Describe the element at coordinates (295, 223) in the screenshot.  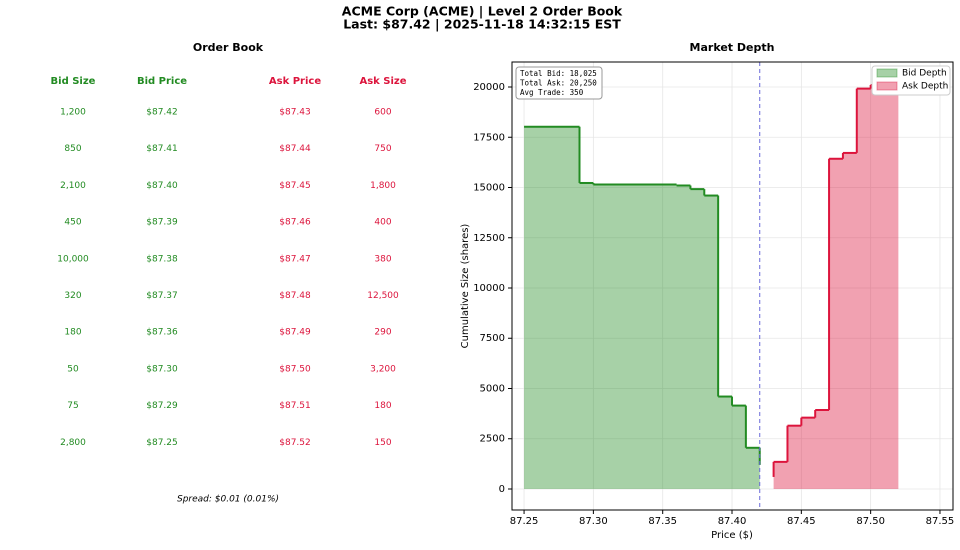
I see `table-cell: $87.46` at that location.